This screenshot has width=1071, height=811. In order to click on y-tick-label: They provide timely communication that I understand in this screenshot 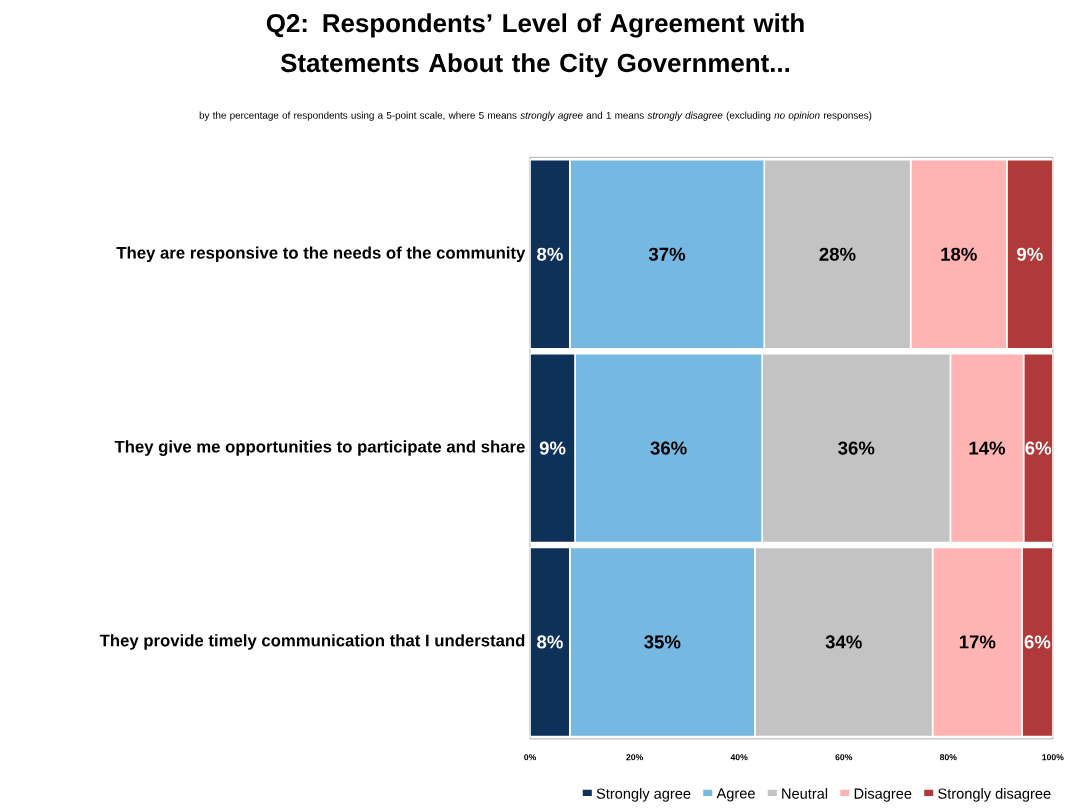, I will do `click(312, 642)`.